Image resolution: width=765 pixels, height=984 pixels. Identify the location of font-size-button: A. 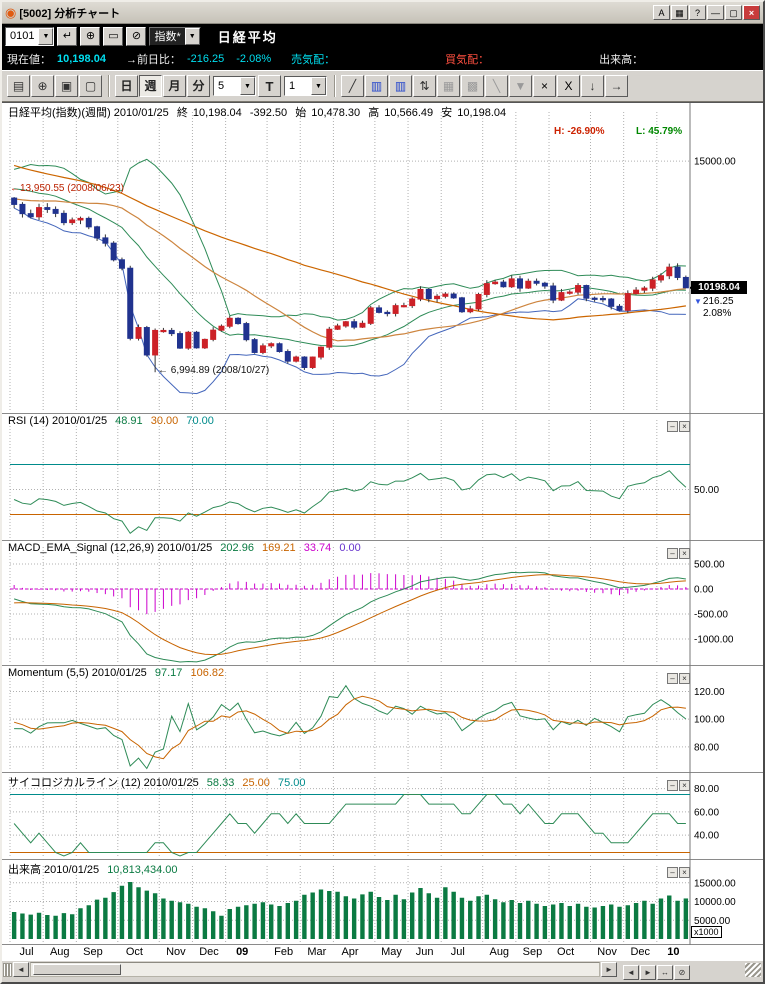
(661, 12).